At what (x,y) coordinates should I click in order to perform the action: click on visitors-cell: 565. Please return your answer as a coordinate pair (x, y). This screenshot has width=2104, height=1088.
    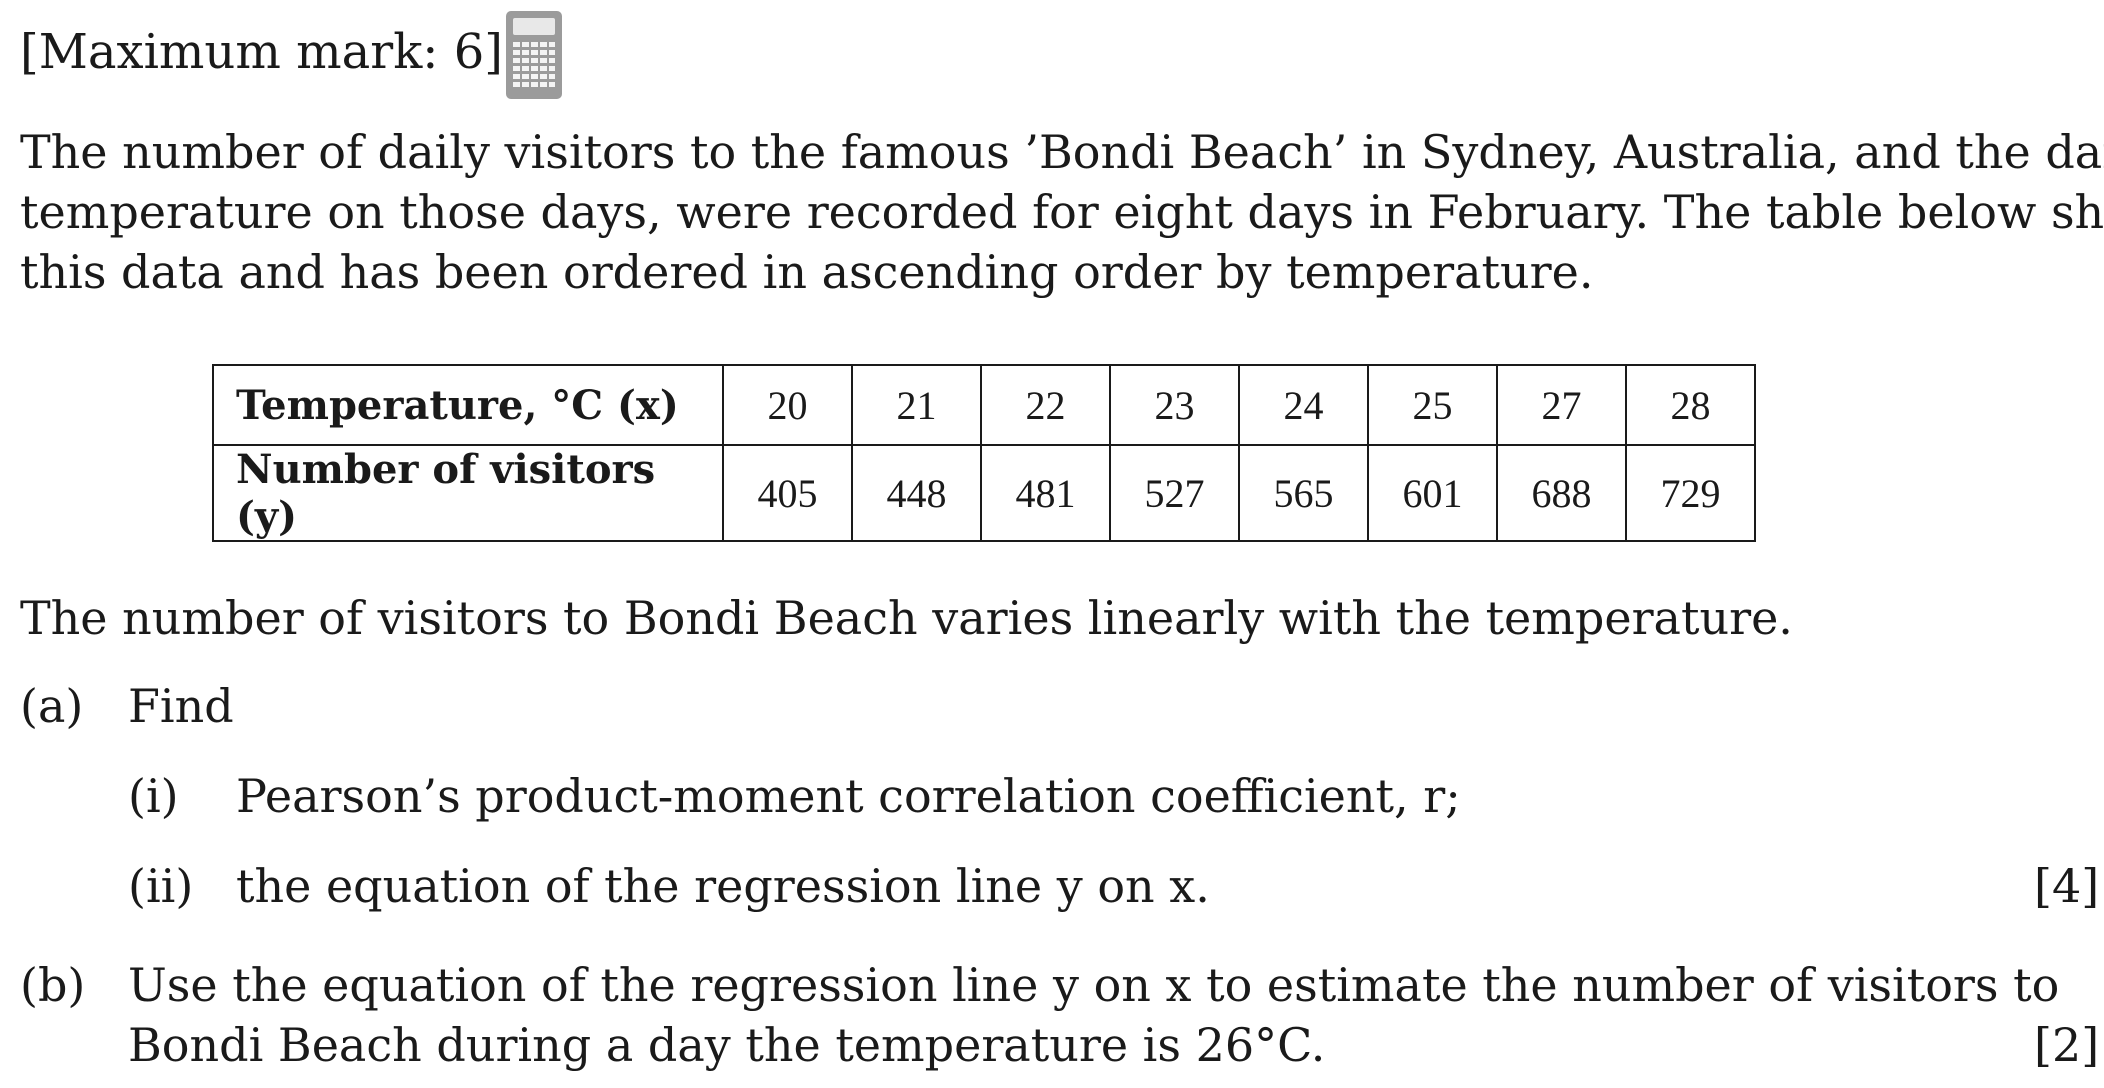
    Looking at the image, I should click on (1303, 493).